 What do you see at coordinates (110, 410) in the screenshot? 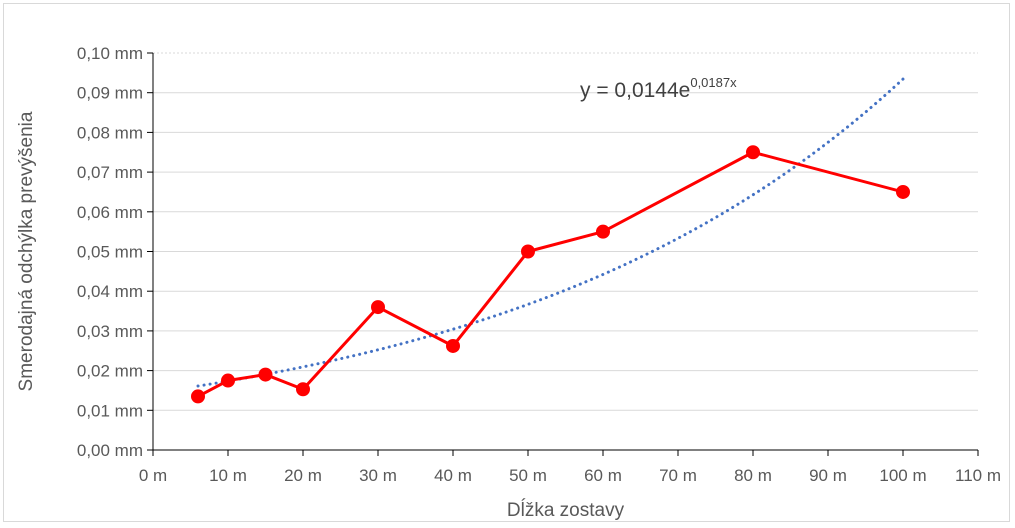
I see `y-tick-label: 0,01 mm` at bounding box center [110, 410].